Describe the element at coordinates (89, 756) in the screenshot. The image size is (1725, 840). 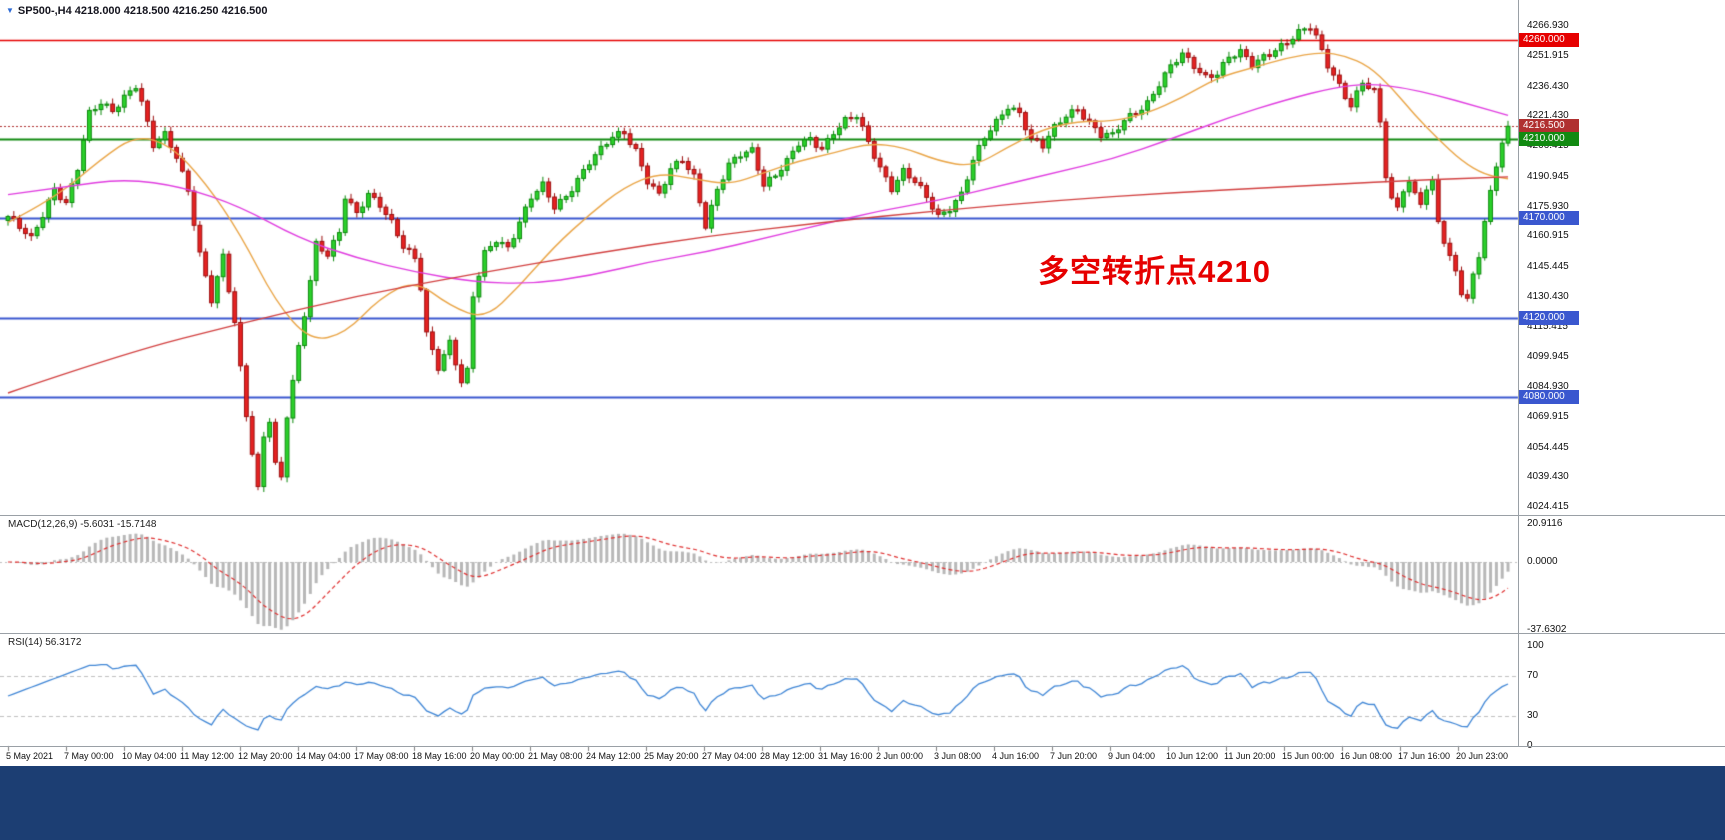
I see `time-label: 7 May 00:00` at that location.